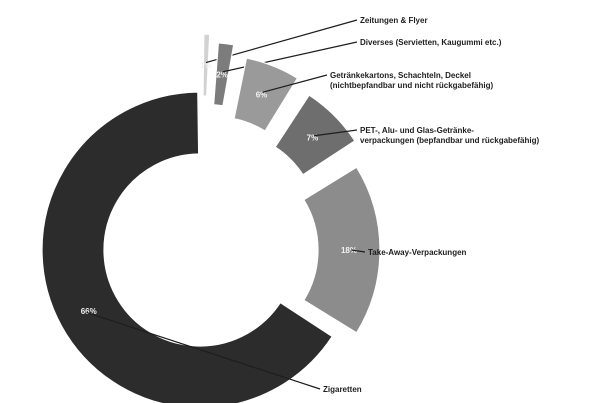 The height and width of the screenshot is (403, 611). Describe the element at coordinates (431, 42) in the screenshot. I see `slice-2-label: Diverses (Servietten, Kaugummi etc.)` at that location.